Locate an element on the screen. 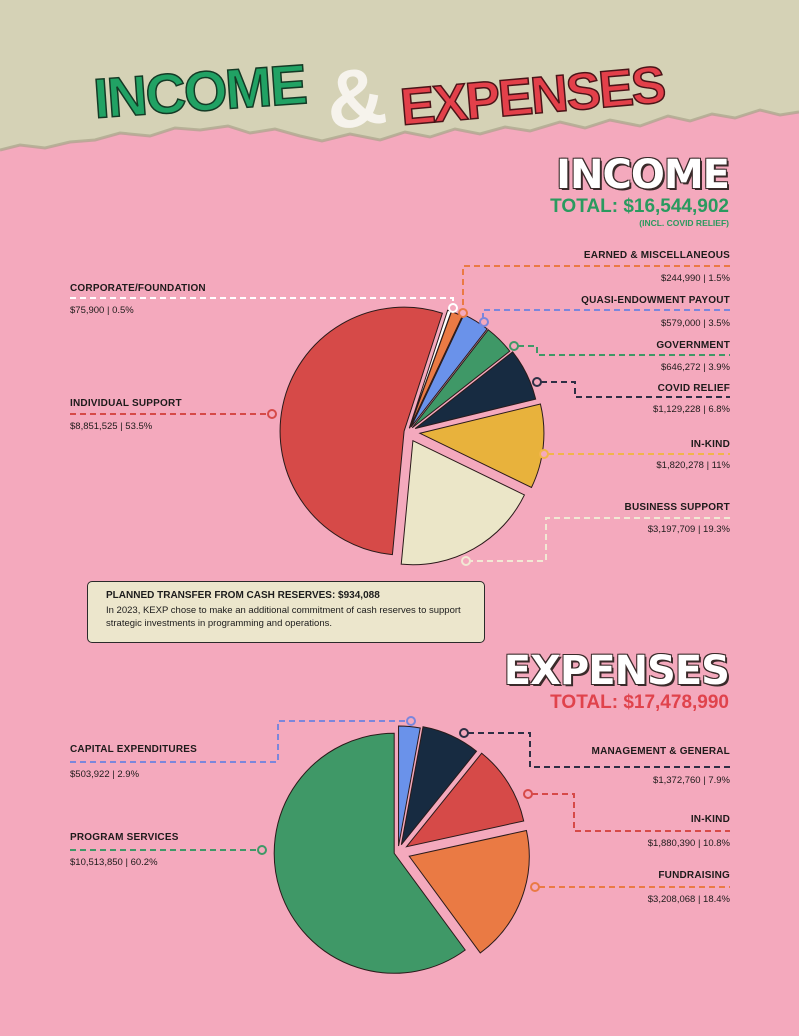 Image resolution: width=799 pixels, height=1036 pixels. expense-label-in-kind: IN-KIND is located at coordinates (710, 819).